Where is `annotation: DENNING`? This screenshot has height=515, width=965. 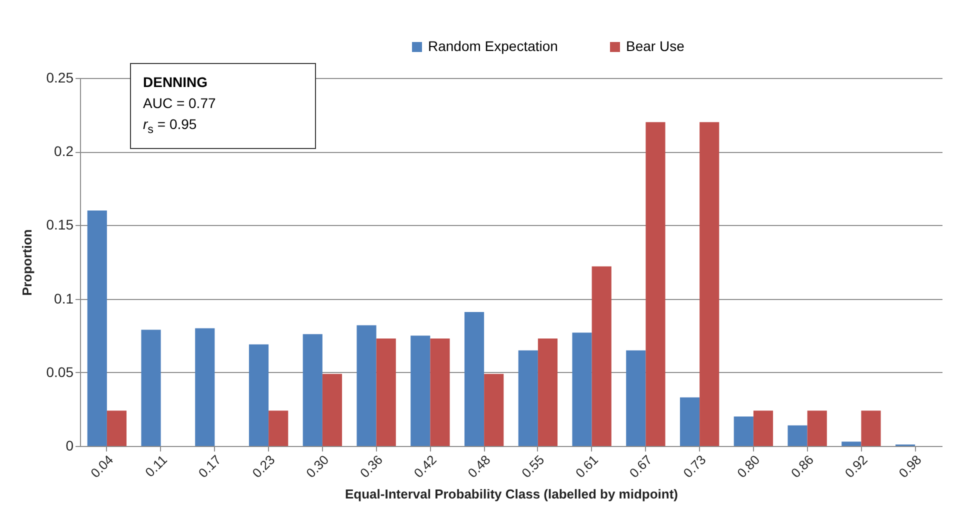
annotation: DENNING is located at coordinates (176, 82).